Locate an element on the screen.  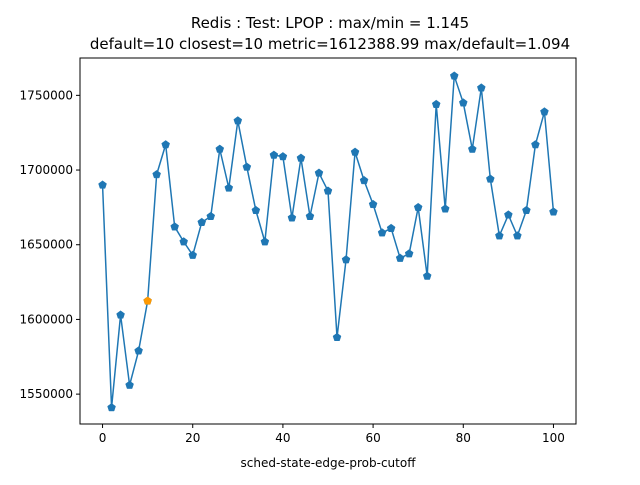
y-tick-label: 1750000 is located at coordinates (46, 95).